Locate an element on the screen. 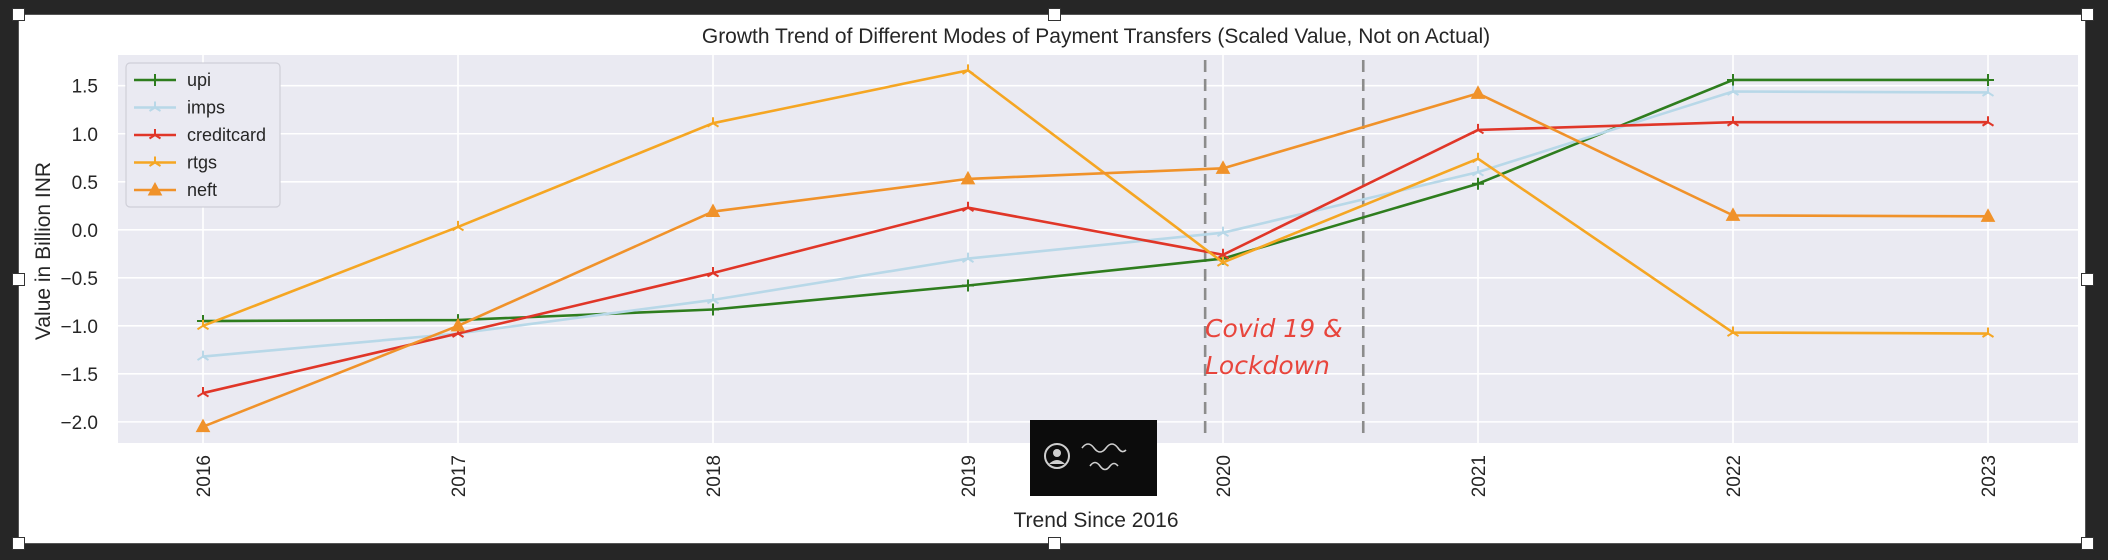 The width and height of the screenshot is (2108, 560). y-tick-label: −1.5 is located at coordinates (79, 375).